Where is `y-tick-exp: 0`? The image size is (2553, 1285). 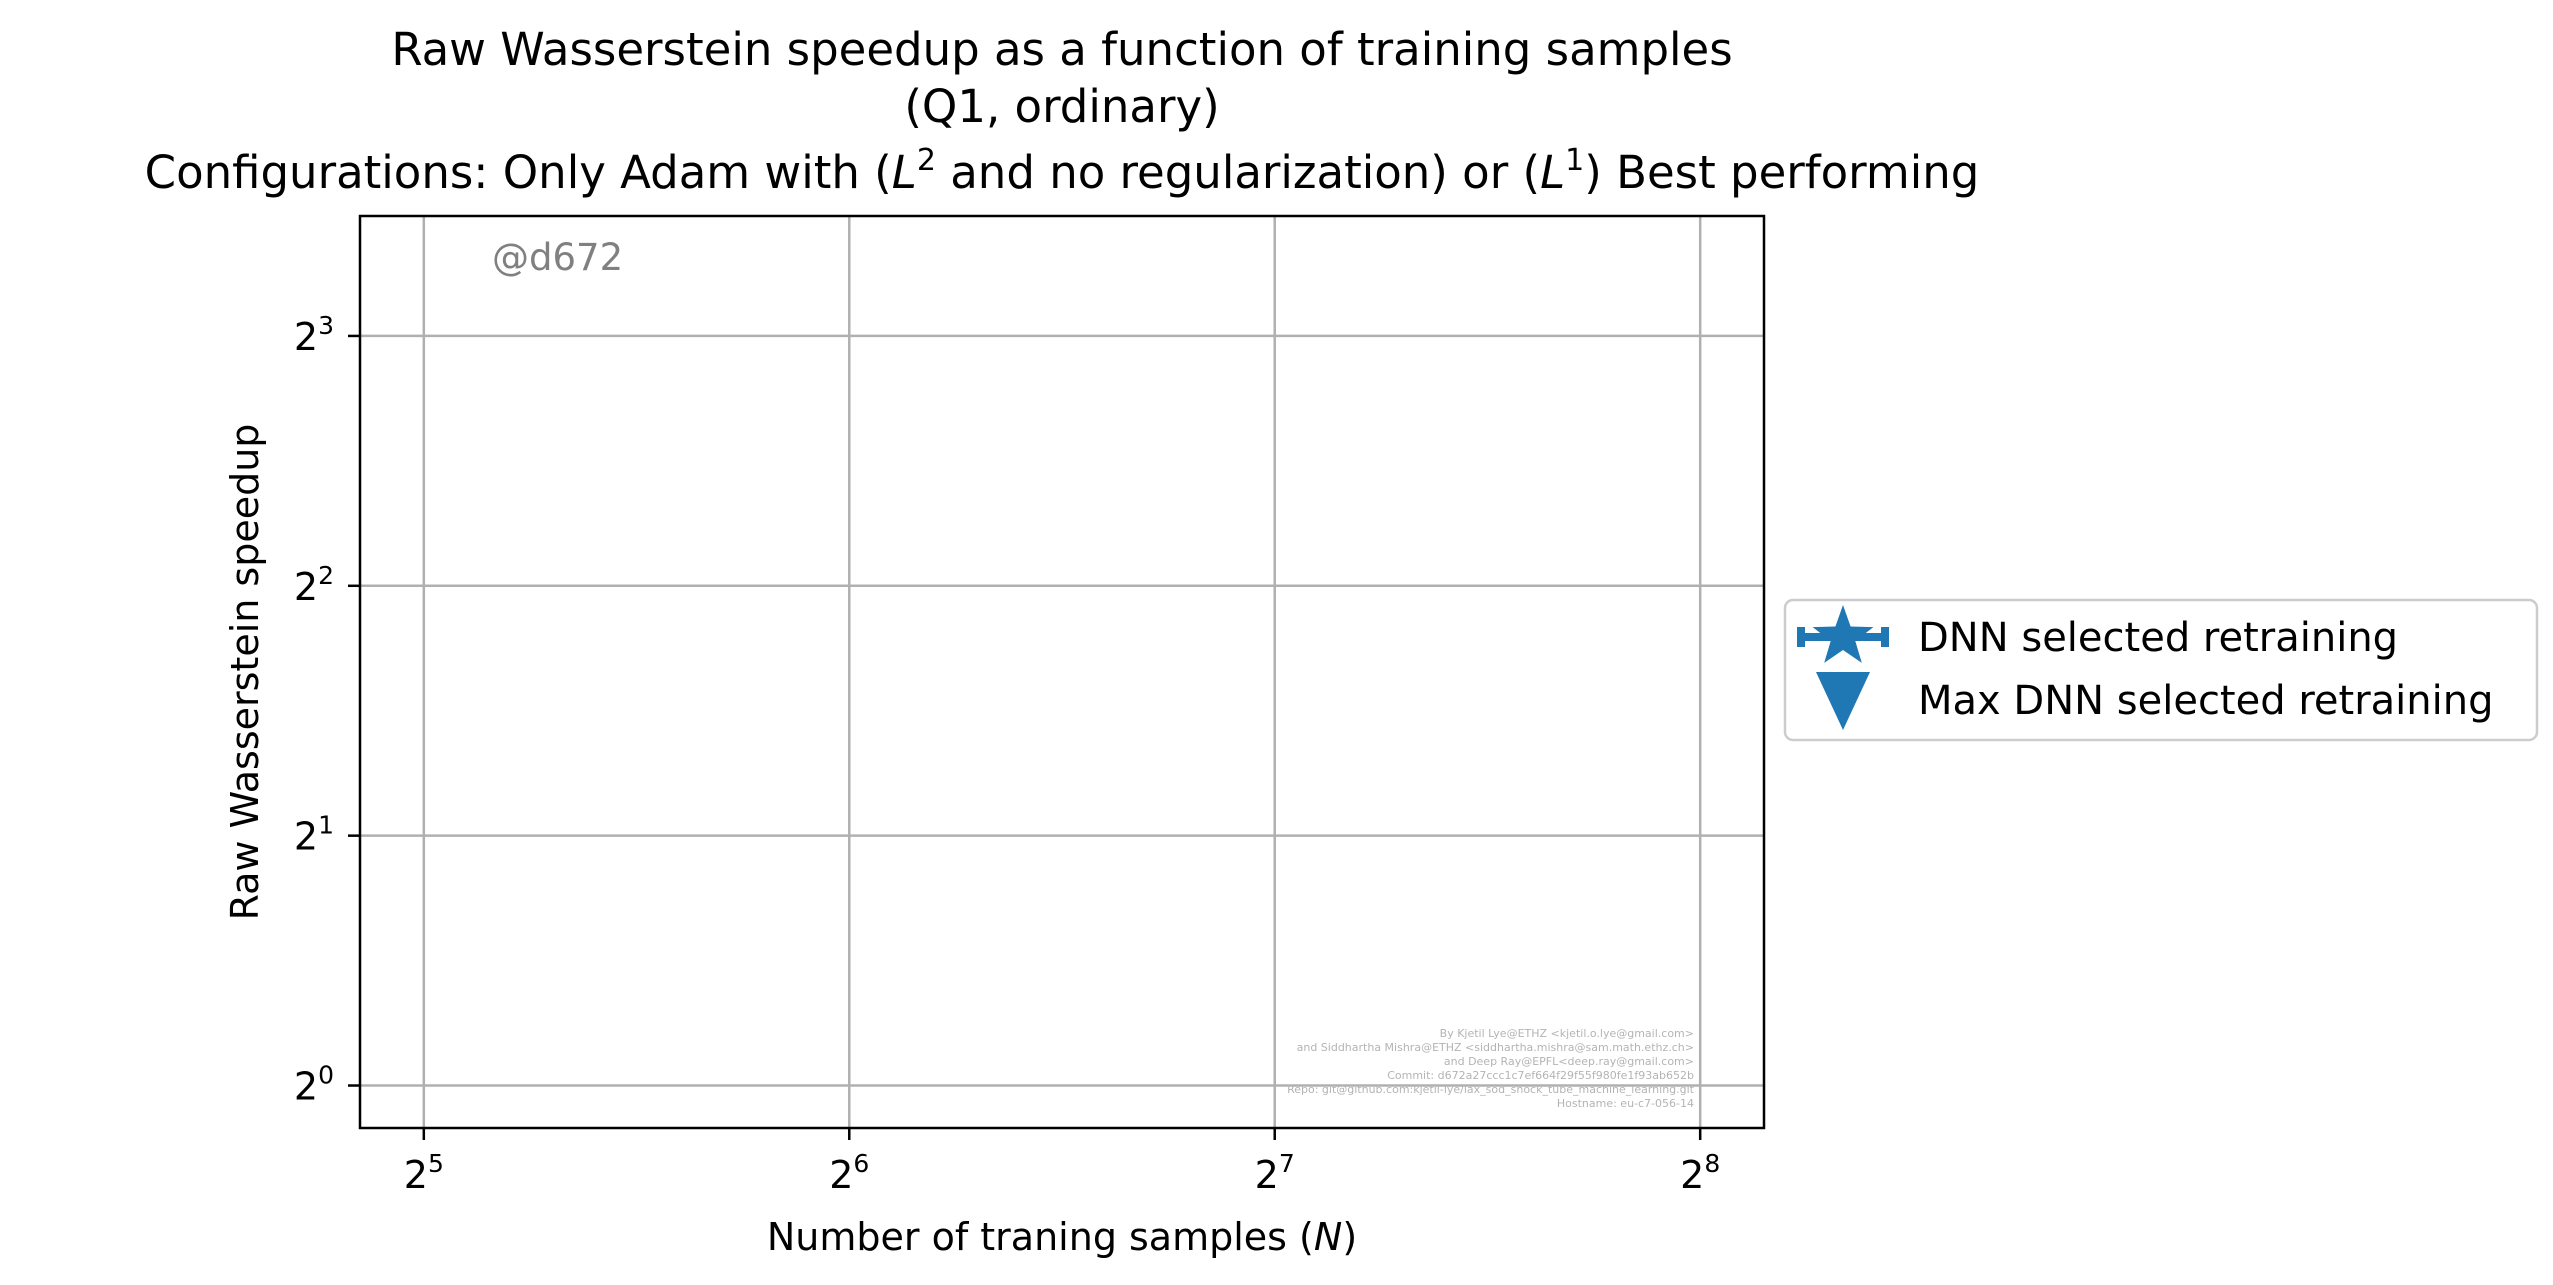
y-tick-exp: 0 is located at coordinates (326, 1075).